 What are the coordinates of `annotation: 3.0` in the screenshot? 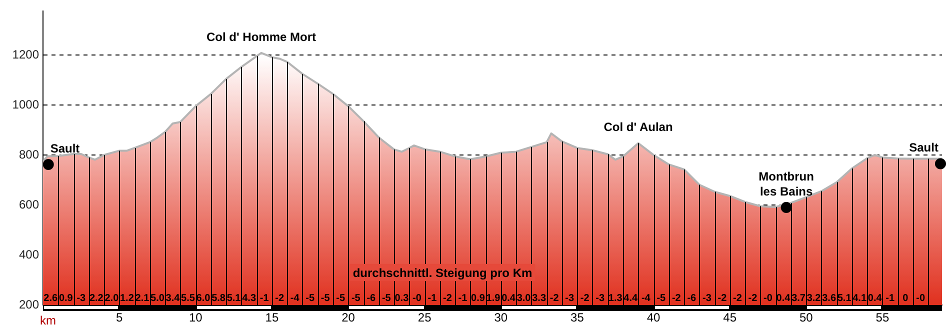 It's located at (524, 298).